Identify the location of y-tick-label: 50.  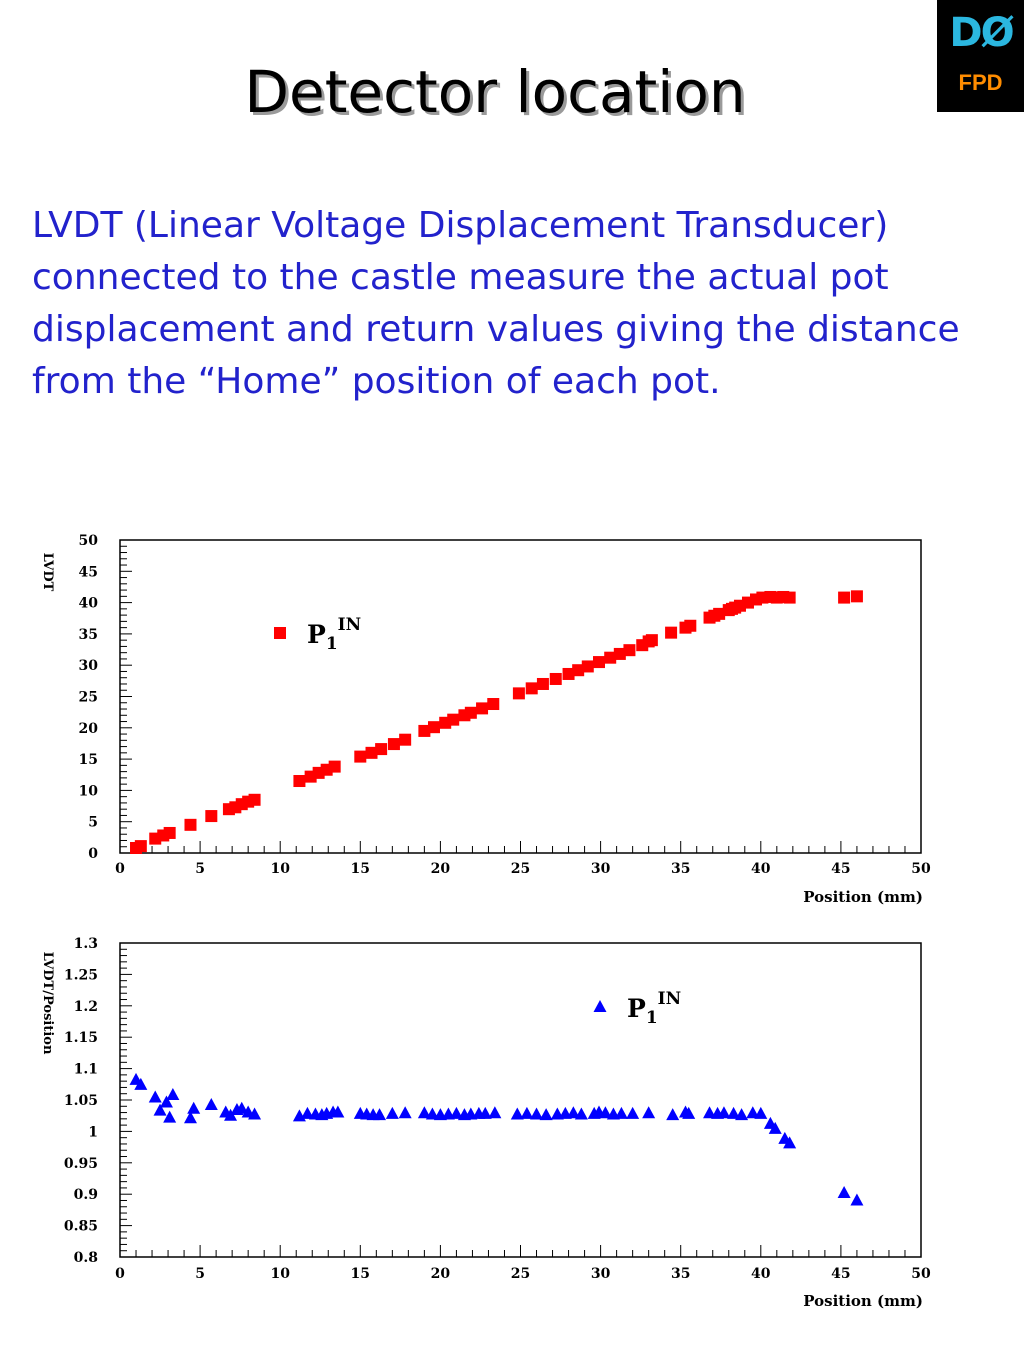
(89, 541).